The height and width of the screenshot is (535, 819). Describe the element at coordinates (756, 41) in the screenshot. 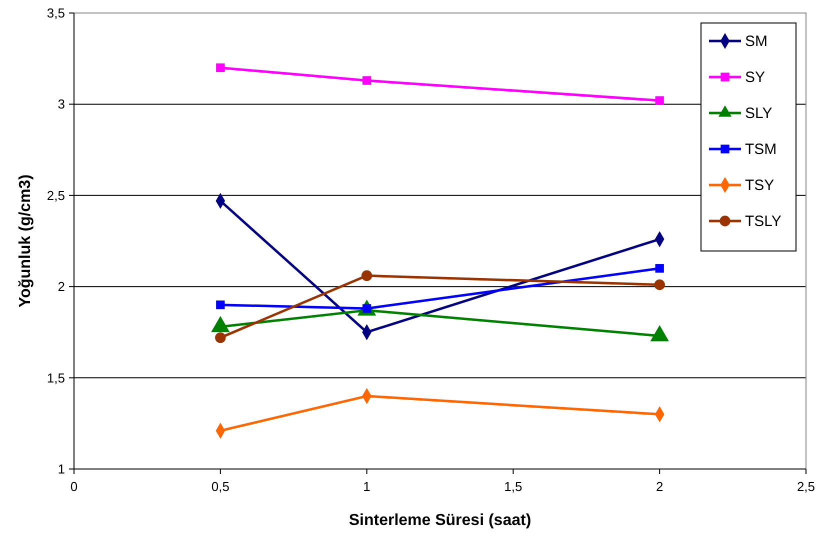

I see `legend-label: SM` at that location.